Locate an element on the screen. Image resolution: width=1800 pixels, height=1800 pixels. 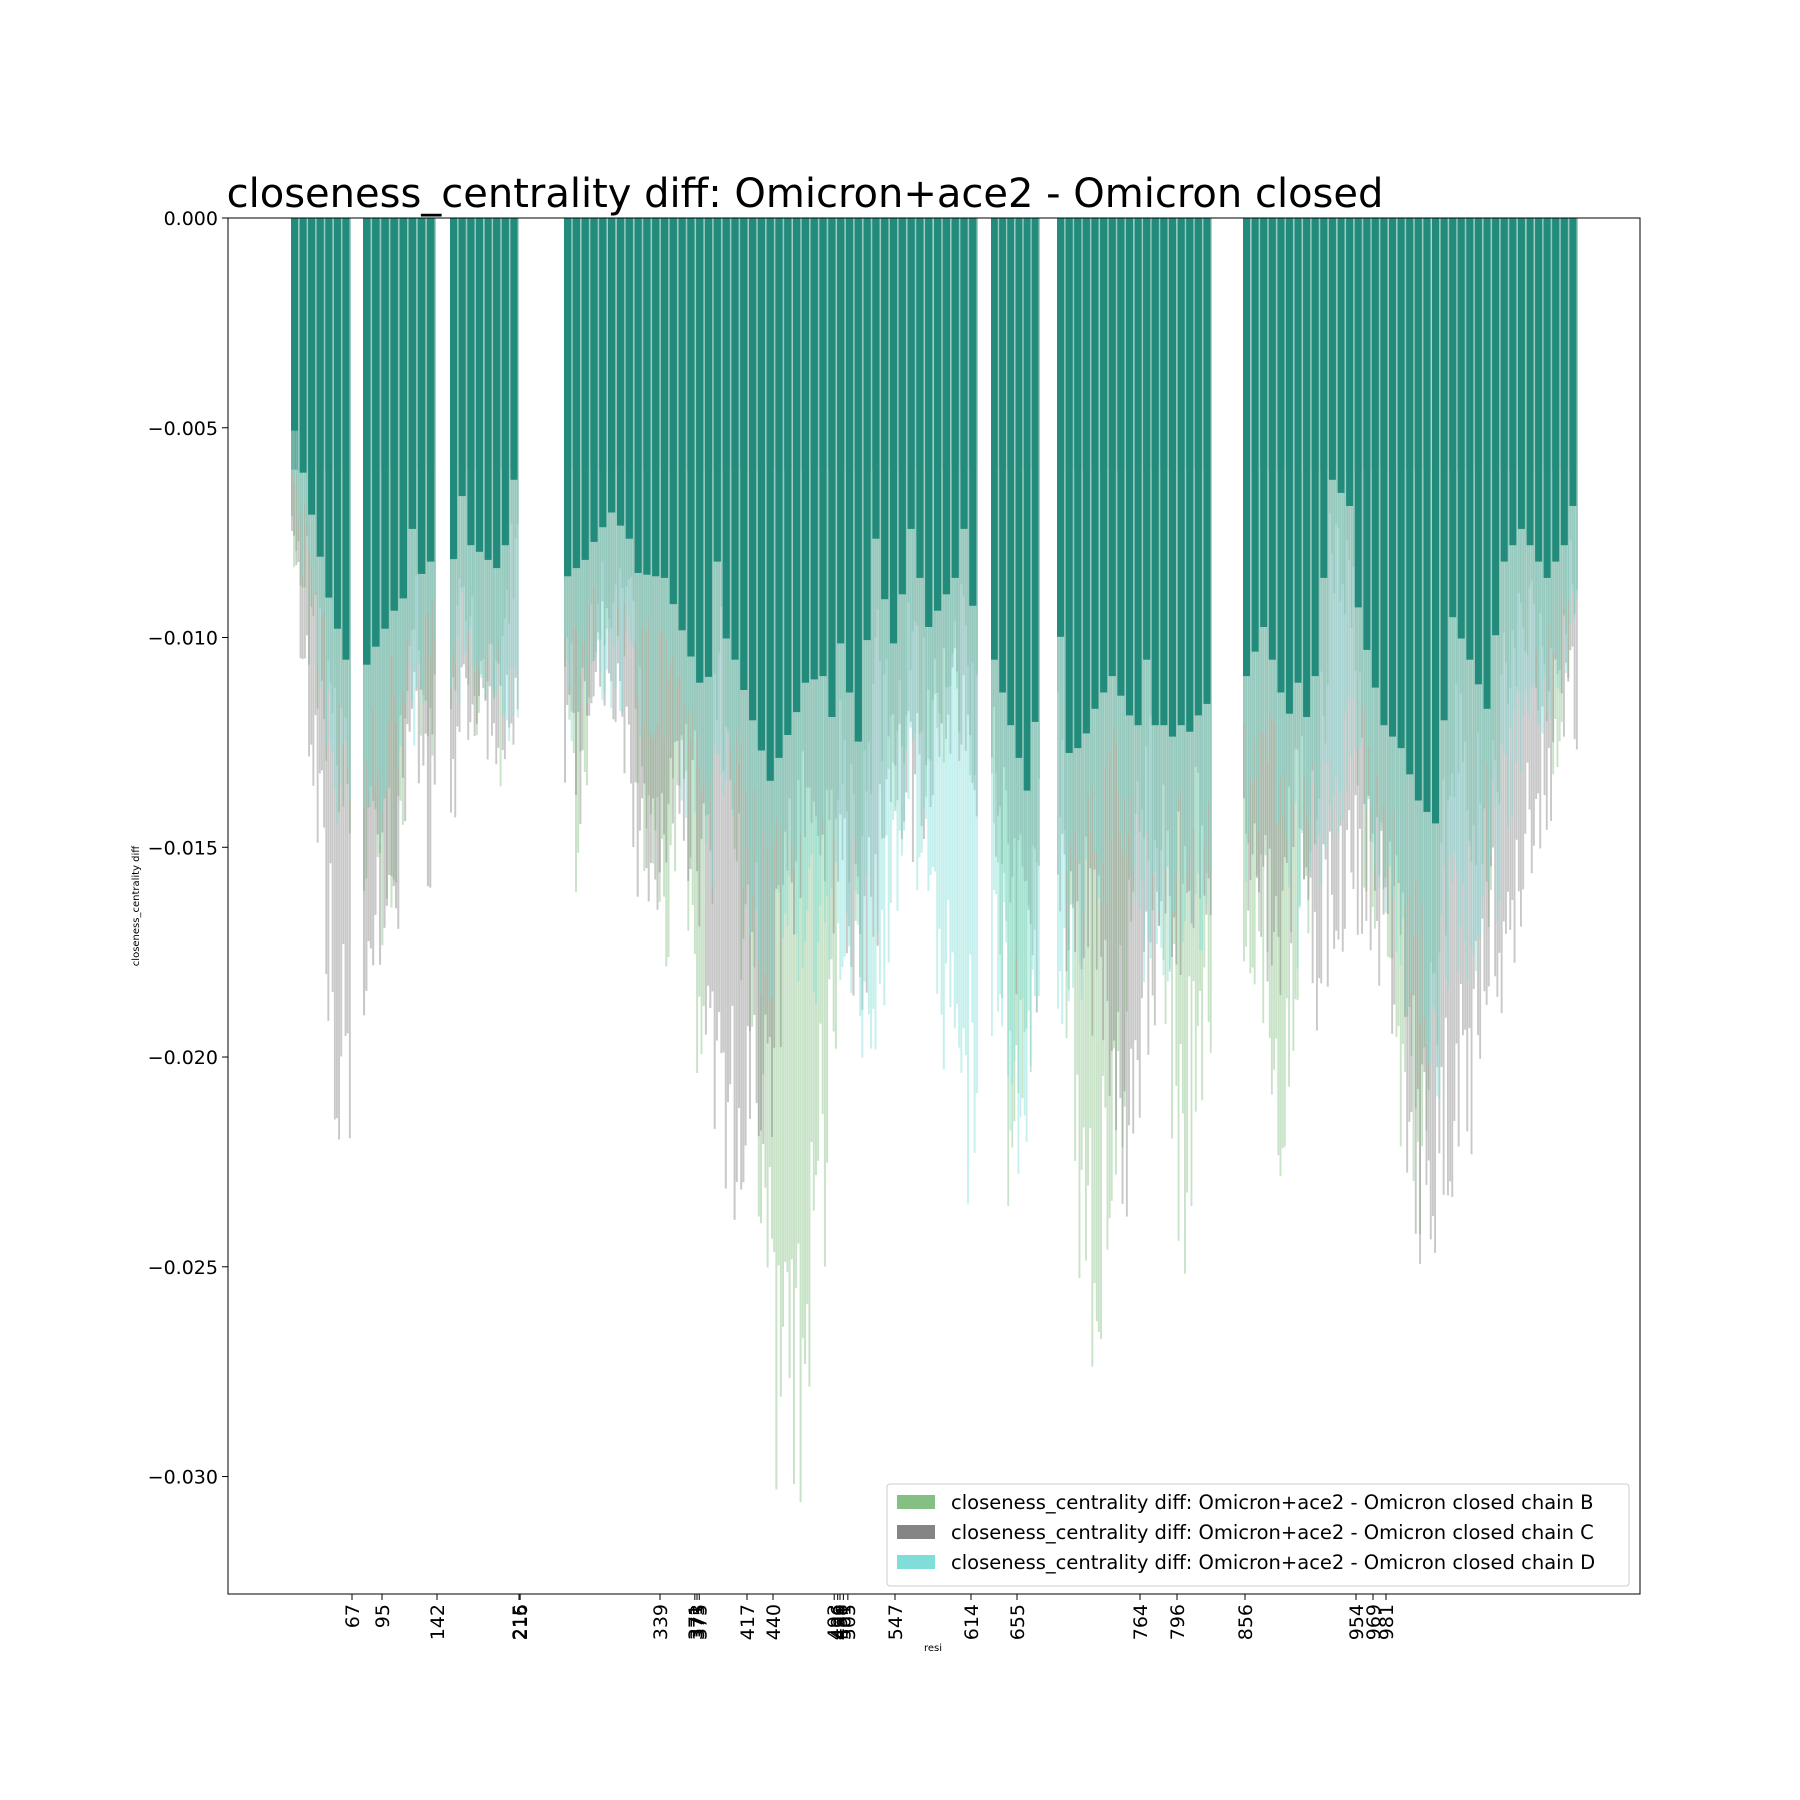
x-tick-label: 371 is located at coordinates (696, 1622).